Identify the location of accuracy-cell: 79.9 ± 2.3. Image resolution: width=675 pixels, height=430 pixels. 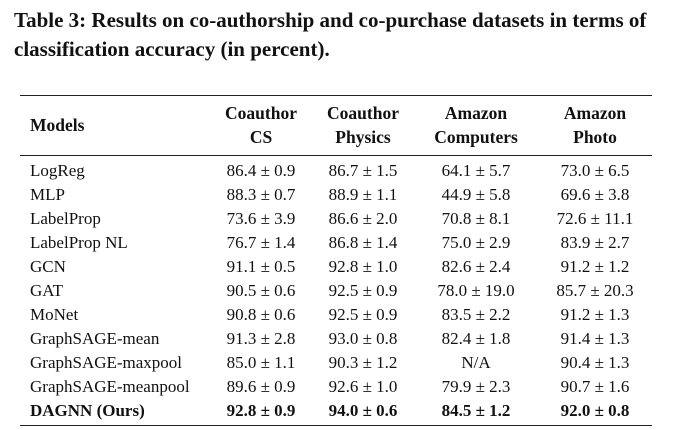
(476, 386).